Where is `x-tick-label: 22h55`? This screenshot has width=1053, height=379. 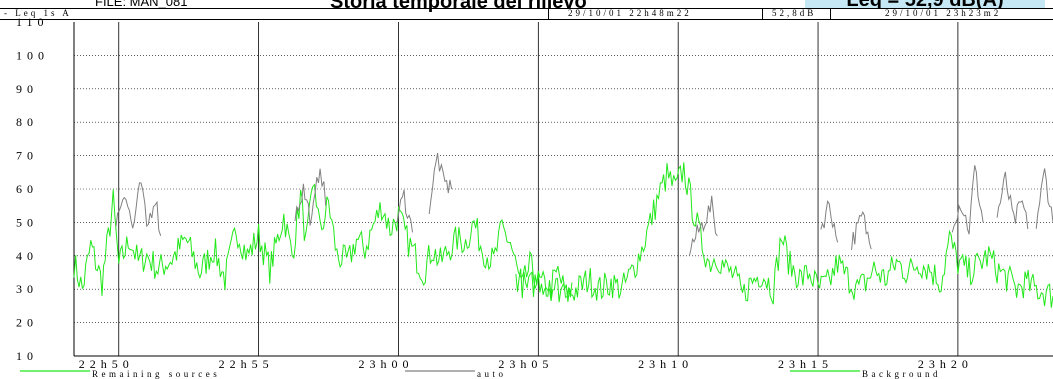 x-tick-label: 22h55 is located at coordinates (246, 364).